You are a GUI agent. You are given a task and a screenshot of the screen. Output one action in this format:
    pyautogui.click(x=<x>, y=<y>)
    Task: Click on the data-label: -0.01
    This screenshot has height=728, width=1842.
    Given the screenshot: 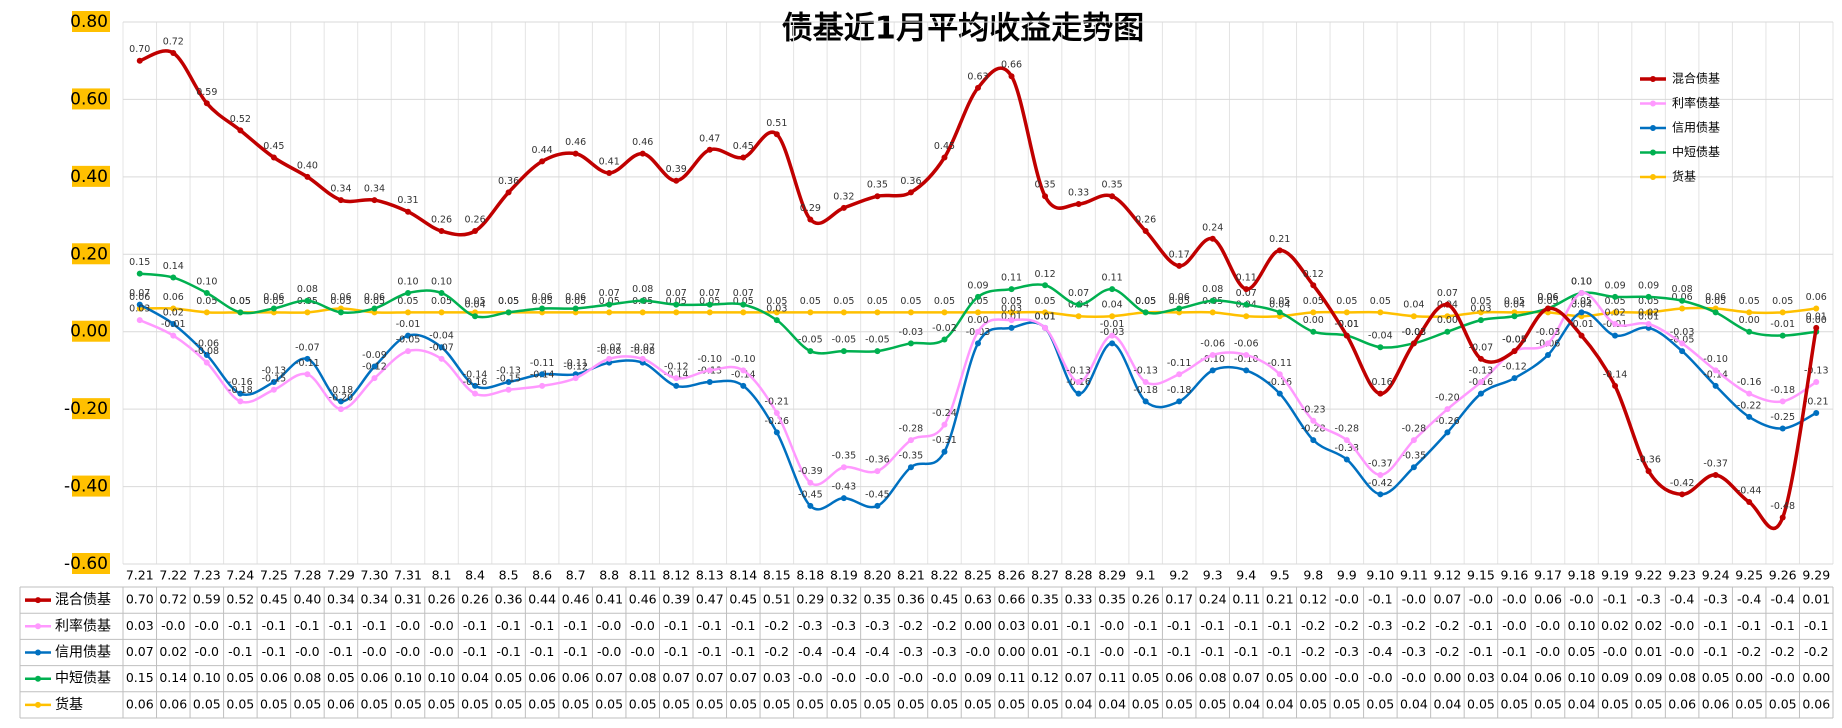 What is the action you would take?
    pyautogui.click(x=1112, y=324)
    